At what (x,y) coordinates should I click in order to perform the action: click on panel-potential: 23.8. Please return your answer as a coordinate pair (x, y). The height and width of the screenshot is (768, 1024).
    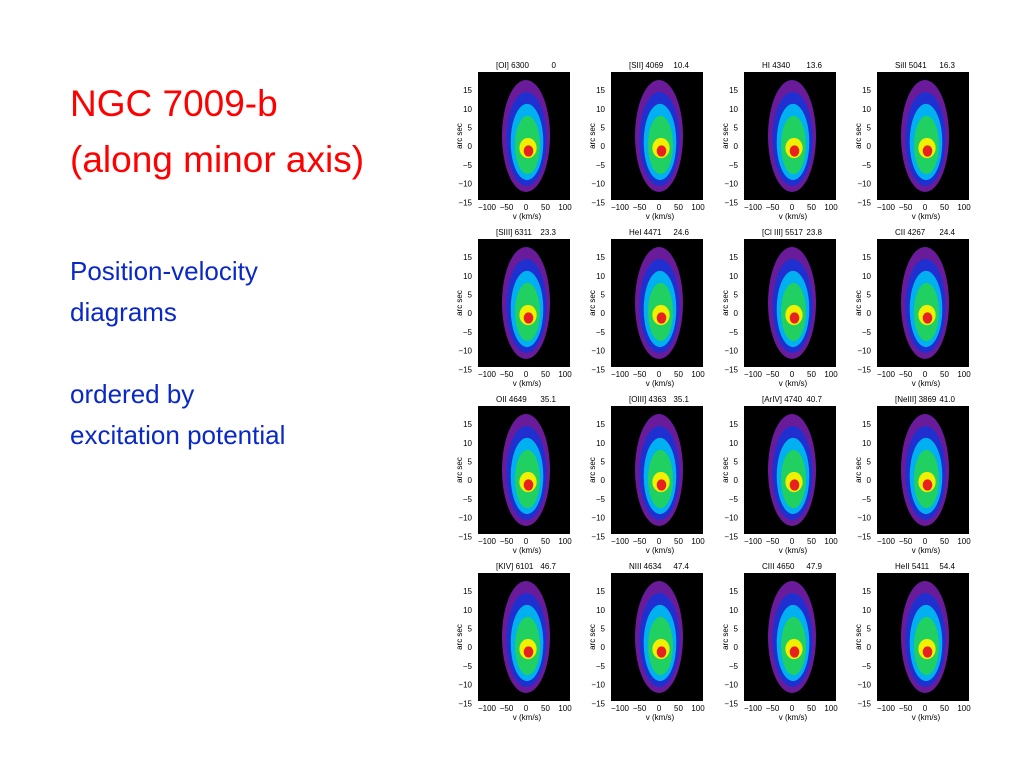
    Looking at the image, I should click on (814, 232).